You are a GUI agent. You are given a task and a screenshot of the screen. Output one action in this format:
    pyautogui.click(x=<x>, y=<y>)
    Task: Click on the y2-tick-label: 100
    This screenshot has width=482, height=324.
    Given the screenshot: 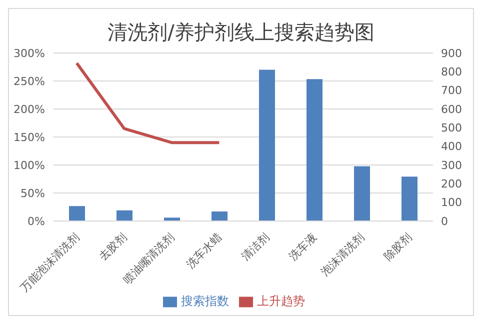 What is the action you would take?
    pyautogui.click(x=451, y=203)
    